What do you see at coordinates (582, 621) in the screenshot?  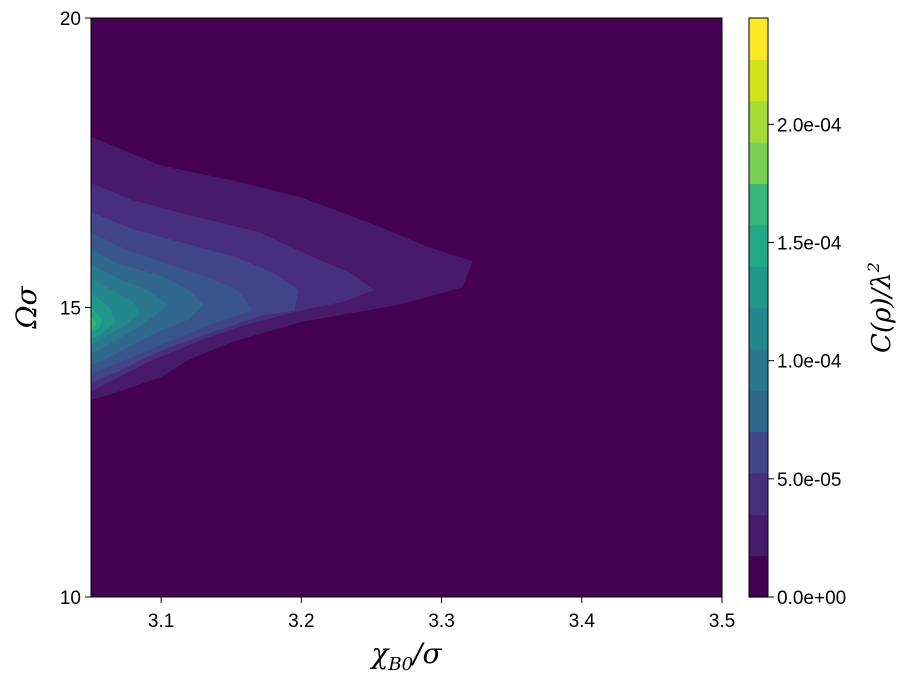 I see `x-tick-label: 3.4` at bounding box center [582, 621].